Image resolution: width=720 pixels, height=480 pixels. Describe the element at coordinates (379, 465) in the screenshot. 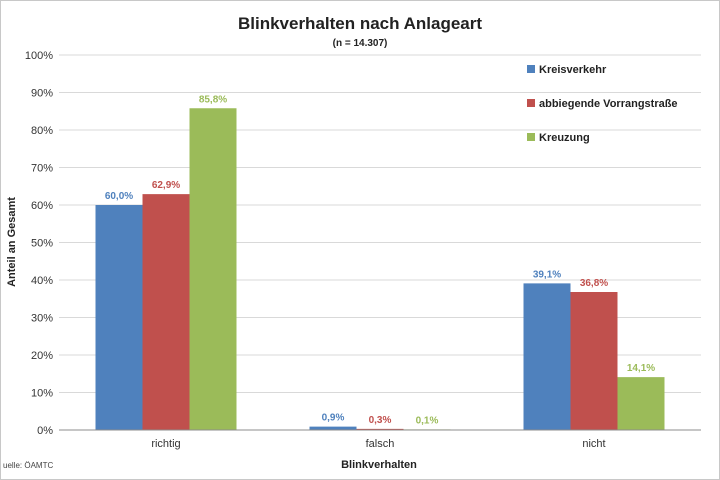

I see `x-axis-title: Blinkverhalten` at that location.